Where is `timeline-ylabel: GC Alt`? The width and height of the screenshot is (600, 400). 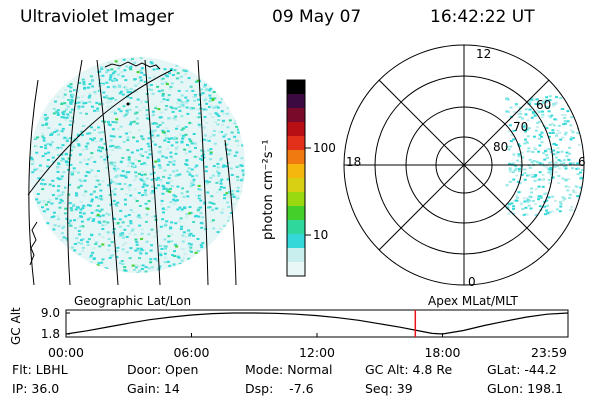
timeline-ylabel: GC Alt is located at coordinates (16, 326).